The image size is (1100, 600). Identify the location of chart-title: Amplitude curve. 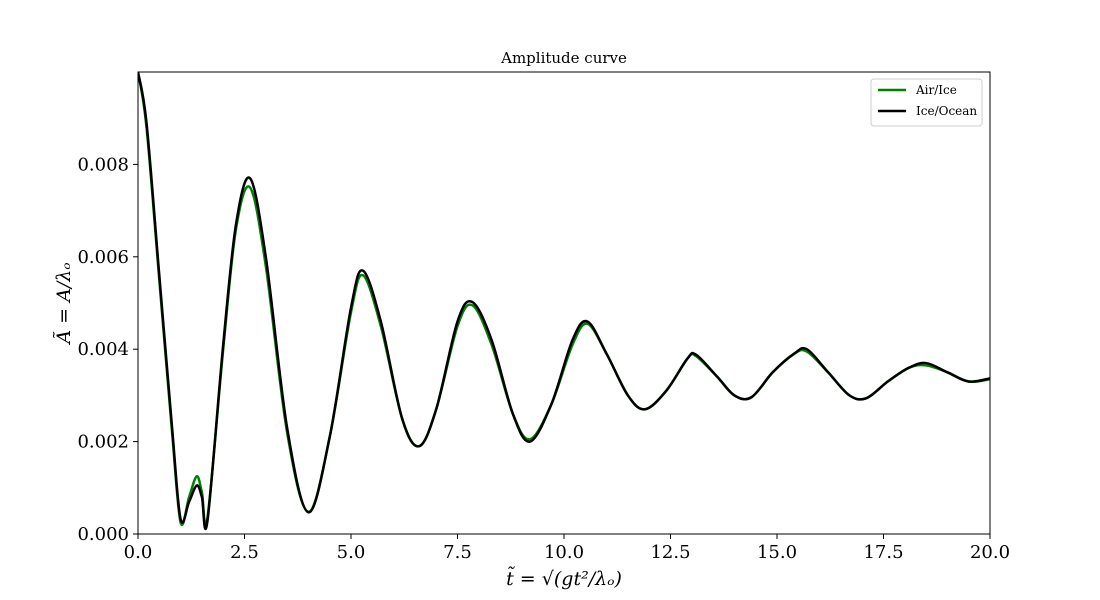
(563, 58).